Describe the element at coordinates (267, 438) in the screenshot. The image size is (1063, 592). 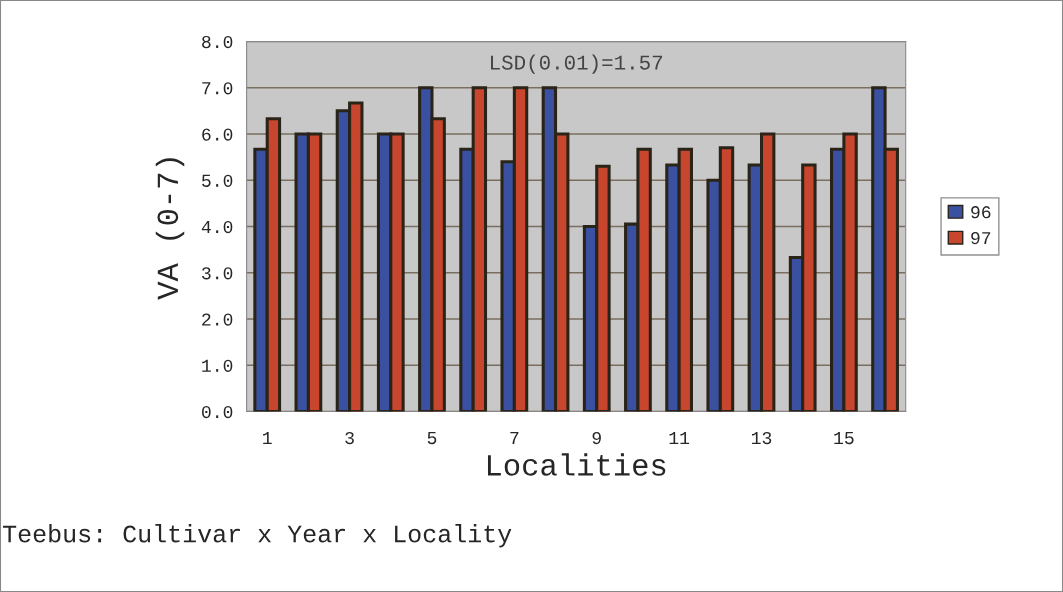
I see `x-tick-label: 1` at that location.